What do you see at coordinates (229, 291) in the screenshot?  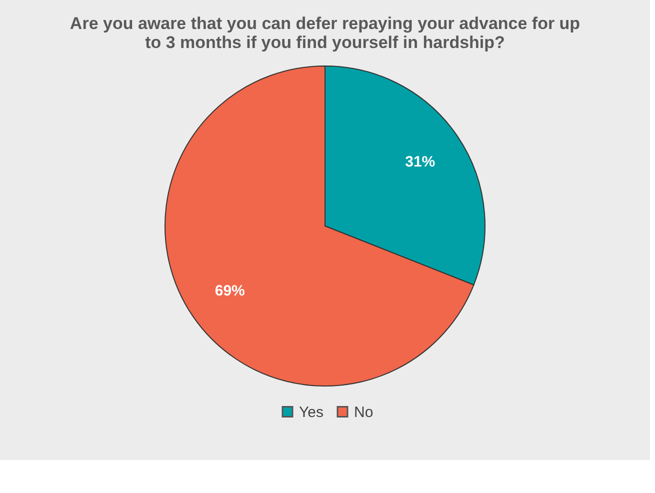 I see `data-label: 69%` at bounding box center [229, 291].